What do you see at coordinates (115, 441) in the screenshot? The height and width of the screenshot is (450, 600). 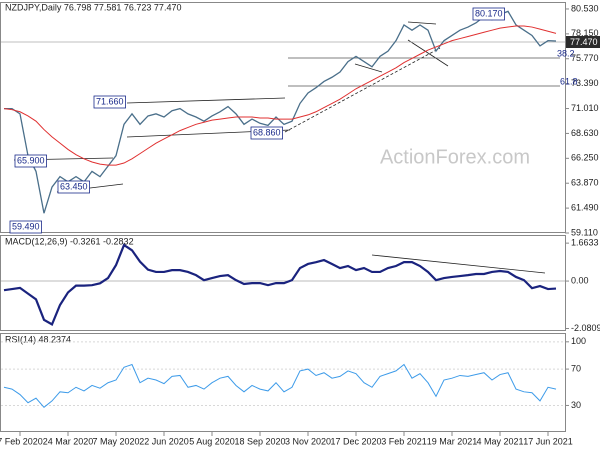 I see `x-tick-label: 7 May 2020` at bounding box center [115, 441].